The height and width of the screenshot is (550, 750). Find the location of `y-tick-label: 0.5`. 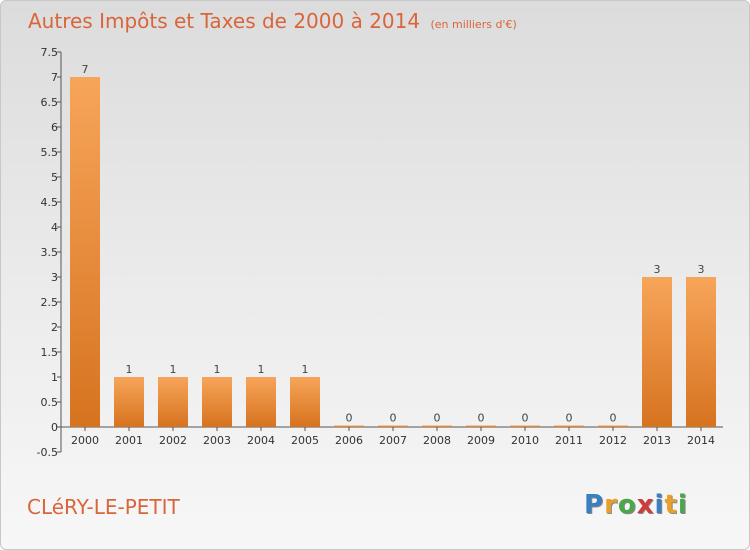

y-tick-label: 0.5 is located at coordinates (50, 402).